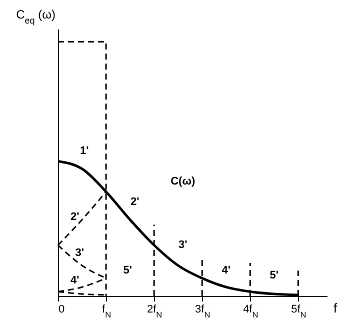 The width and height of the screenshot is (355, 321). I want to click on x-tick-label: 0, so click(61, 310).